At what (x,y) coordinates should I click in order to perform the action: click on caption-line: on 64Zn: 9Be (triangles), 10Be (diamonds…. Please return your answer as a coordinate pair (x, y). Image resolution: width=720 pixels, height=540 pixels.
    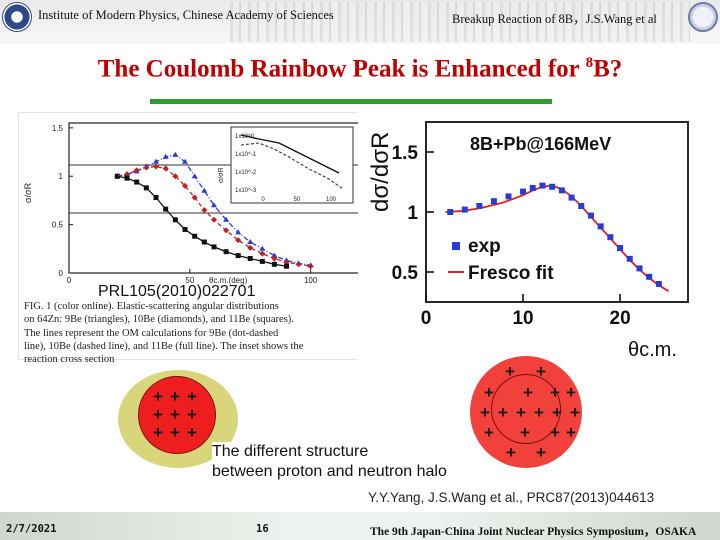
    Looking at the image, I should click on (159, 320).